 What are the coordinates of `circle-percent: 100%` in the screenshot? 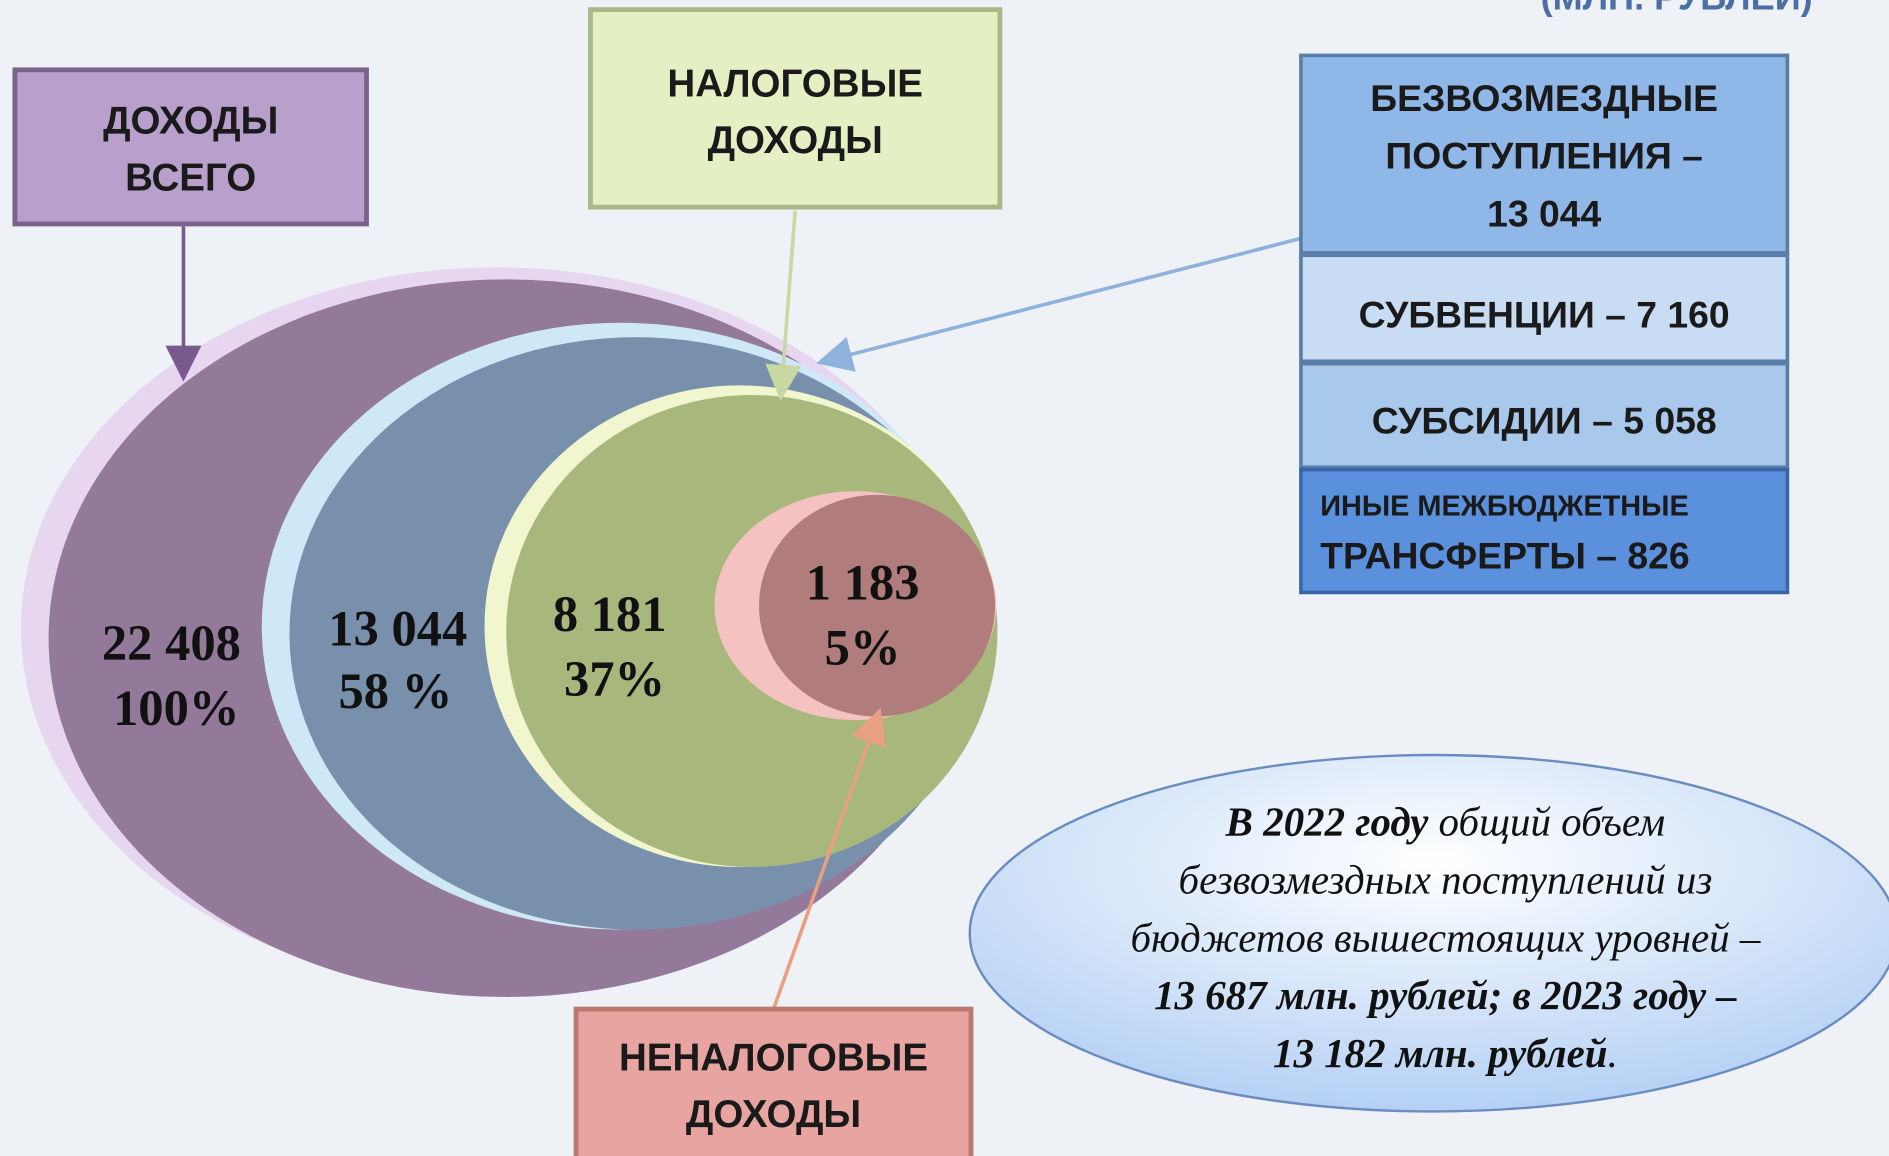 It's located at (176, 708).